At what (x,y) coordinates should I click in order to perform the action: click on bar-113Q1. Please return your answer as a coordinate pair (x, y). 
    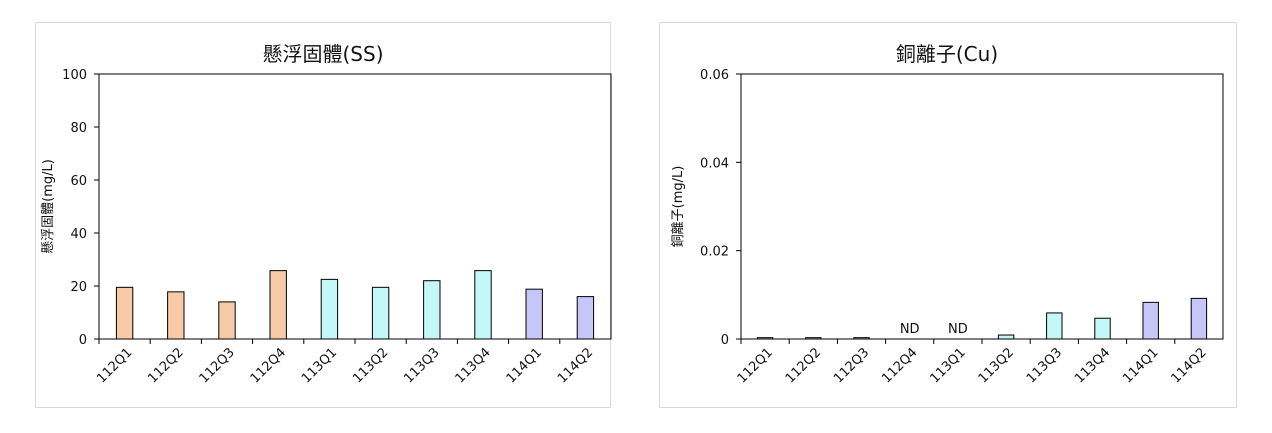
    Looking at the image, I should click on (329, 309).